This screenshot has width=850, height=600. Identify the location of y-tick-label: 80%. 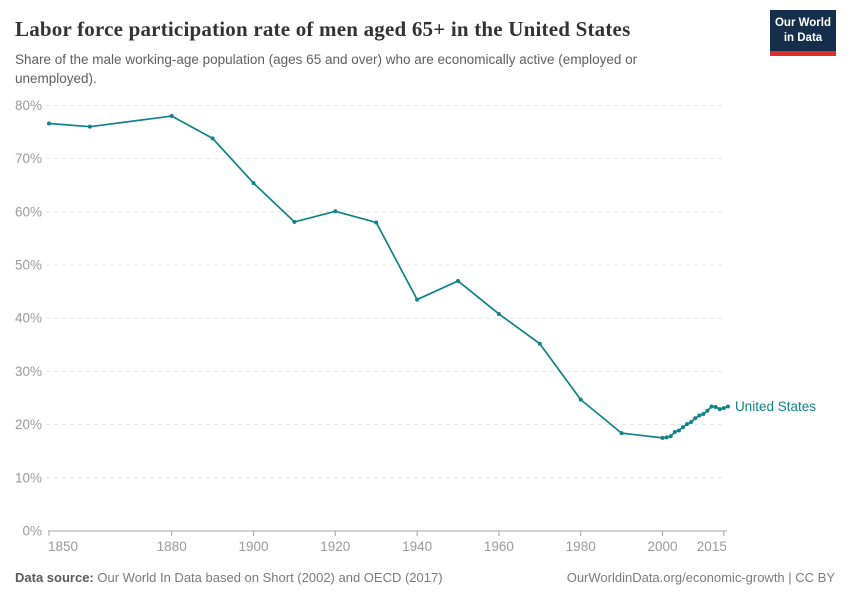
(28, 105).